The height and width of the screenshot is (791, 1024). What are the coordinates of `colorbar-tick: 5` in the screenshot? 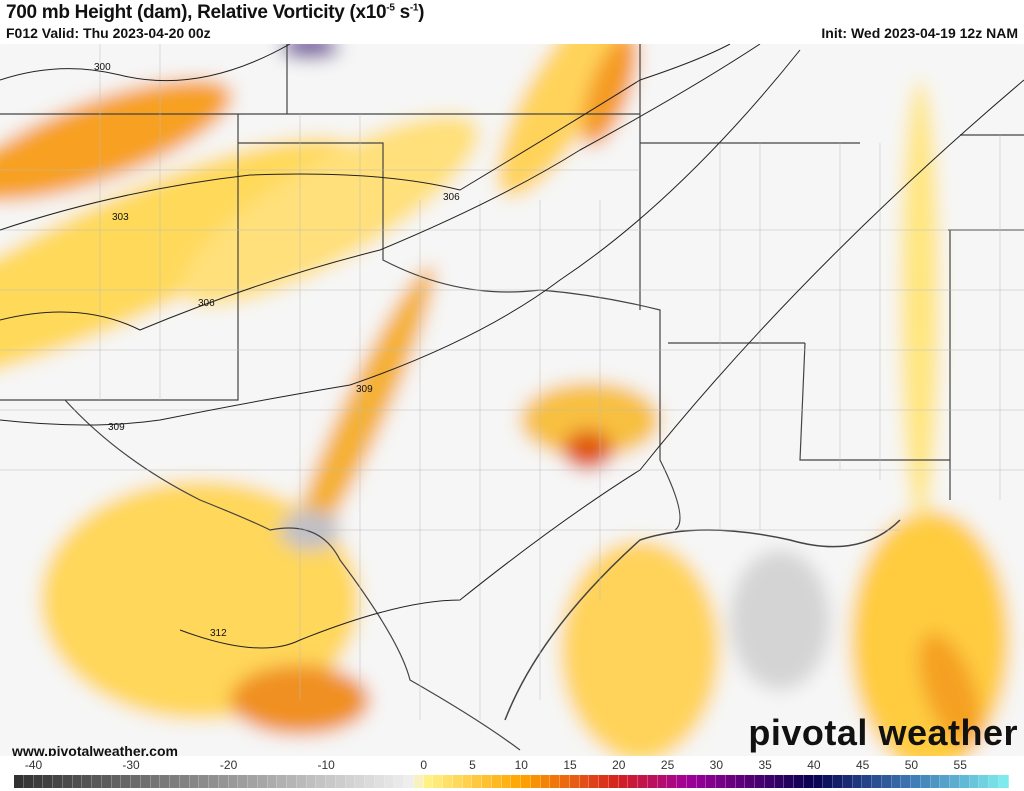 It's located at (472, 765).